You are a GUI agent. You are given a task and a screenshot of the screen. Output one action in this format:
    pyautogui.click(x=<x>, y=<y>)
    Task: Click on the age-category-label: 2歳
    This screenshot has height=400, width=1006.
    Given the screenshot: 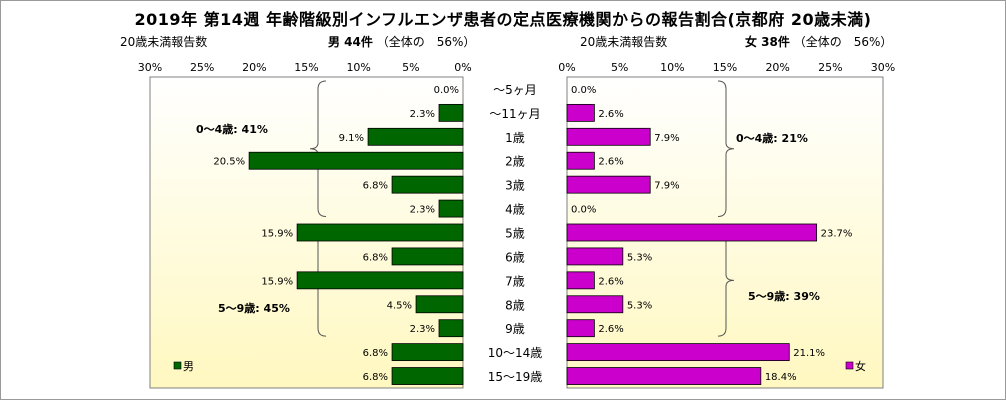 What is the action you would take?
    pyautogui.click(x=515, y=162)
    